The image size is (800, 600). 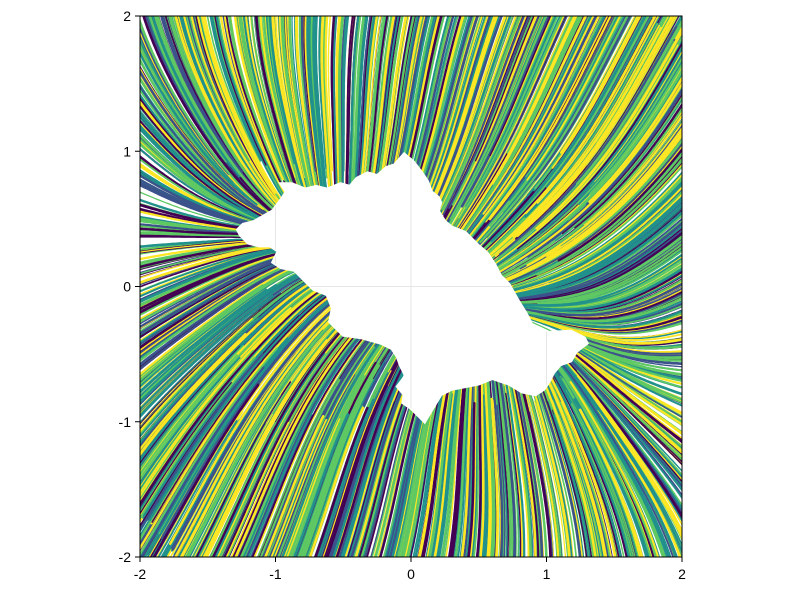 I want to click on x-tick-label: 1, so click(x=547, y=574).